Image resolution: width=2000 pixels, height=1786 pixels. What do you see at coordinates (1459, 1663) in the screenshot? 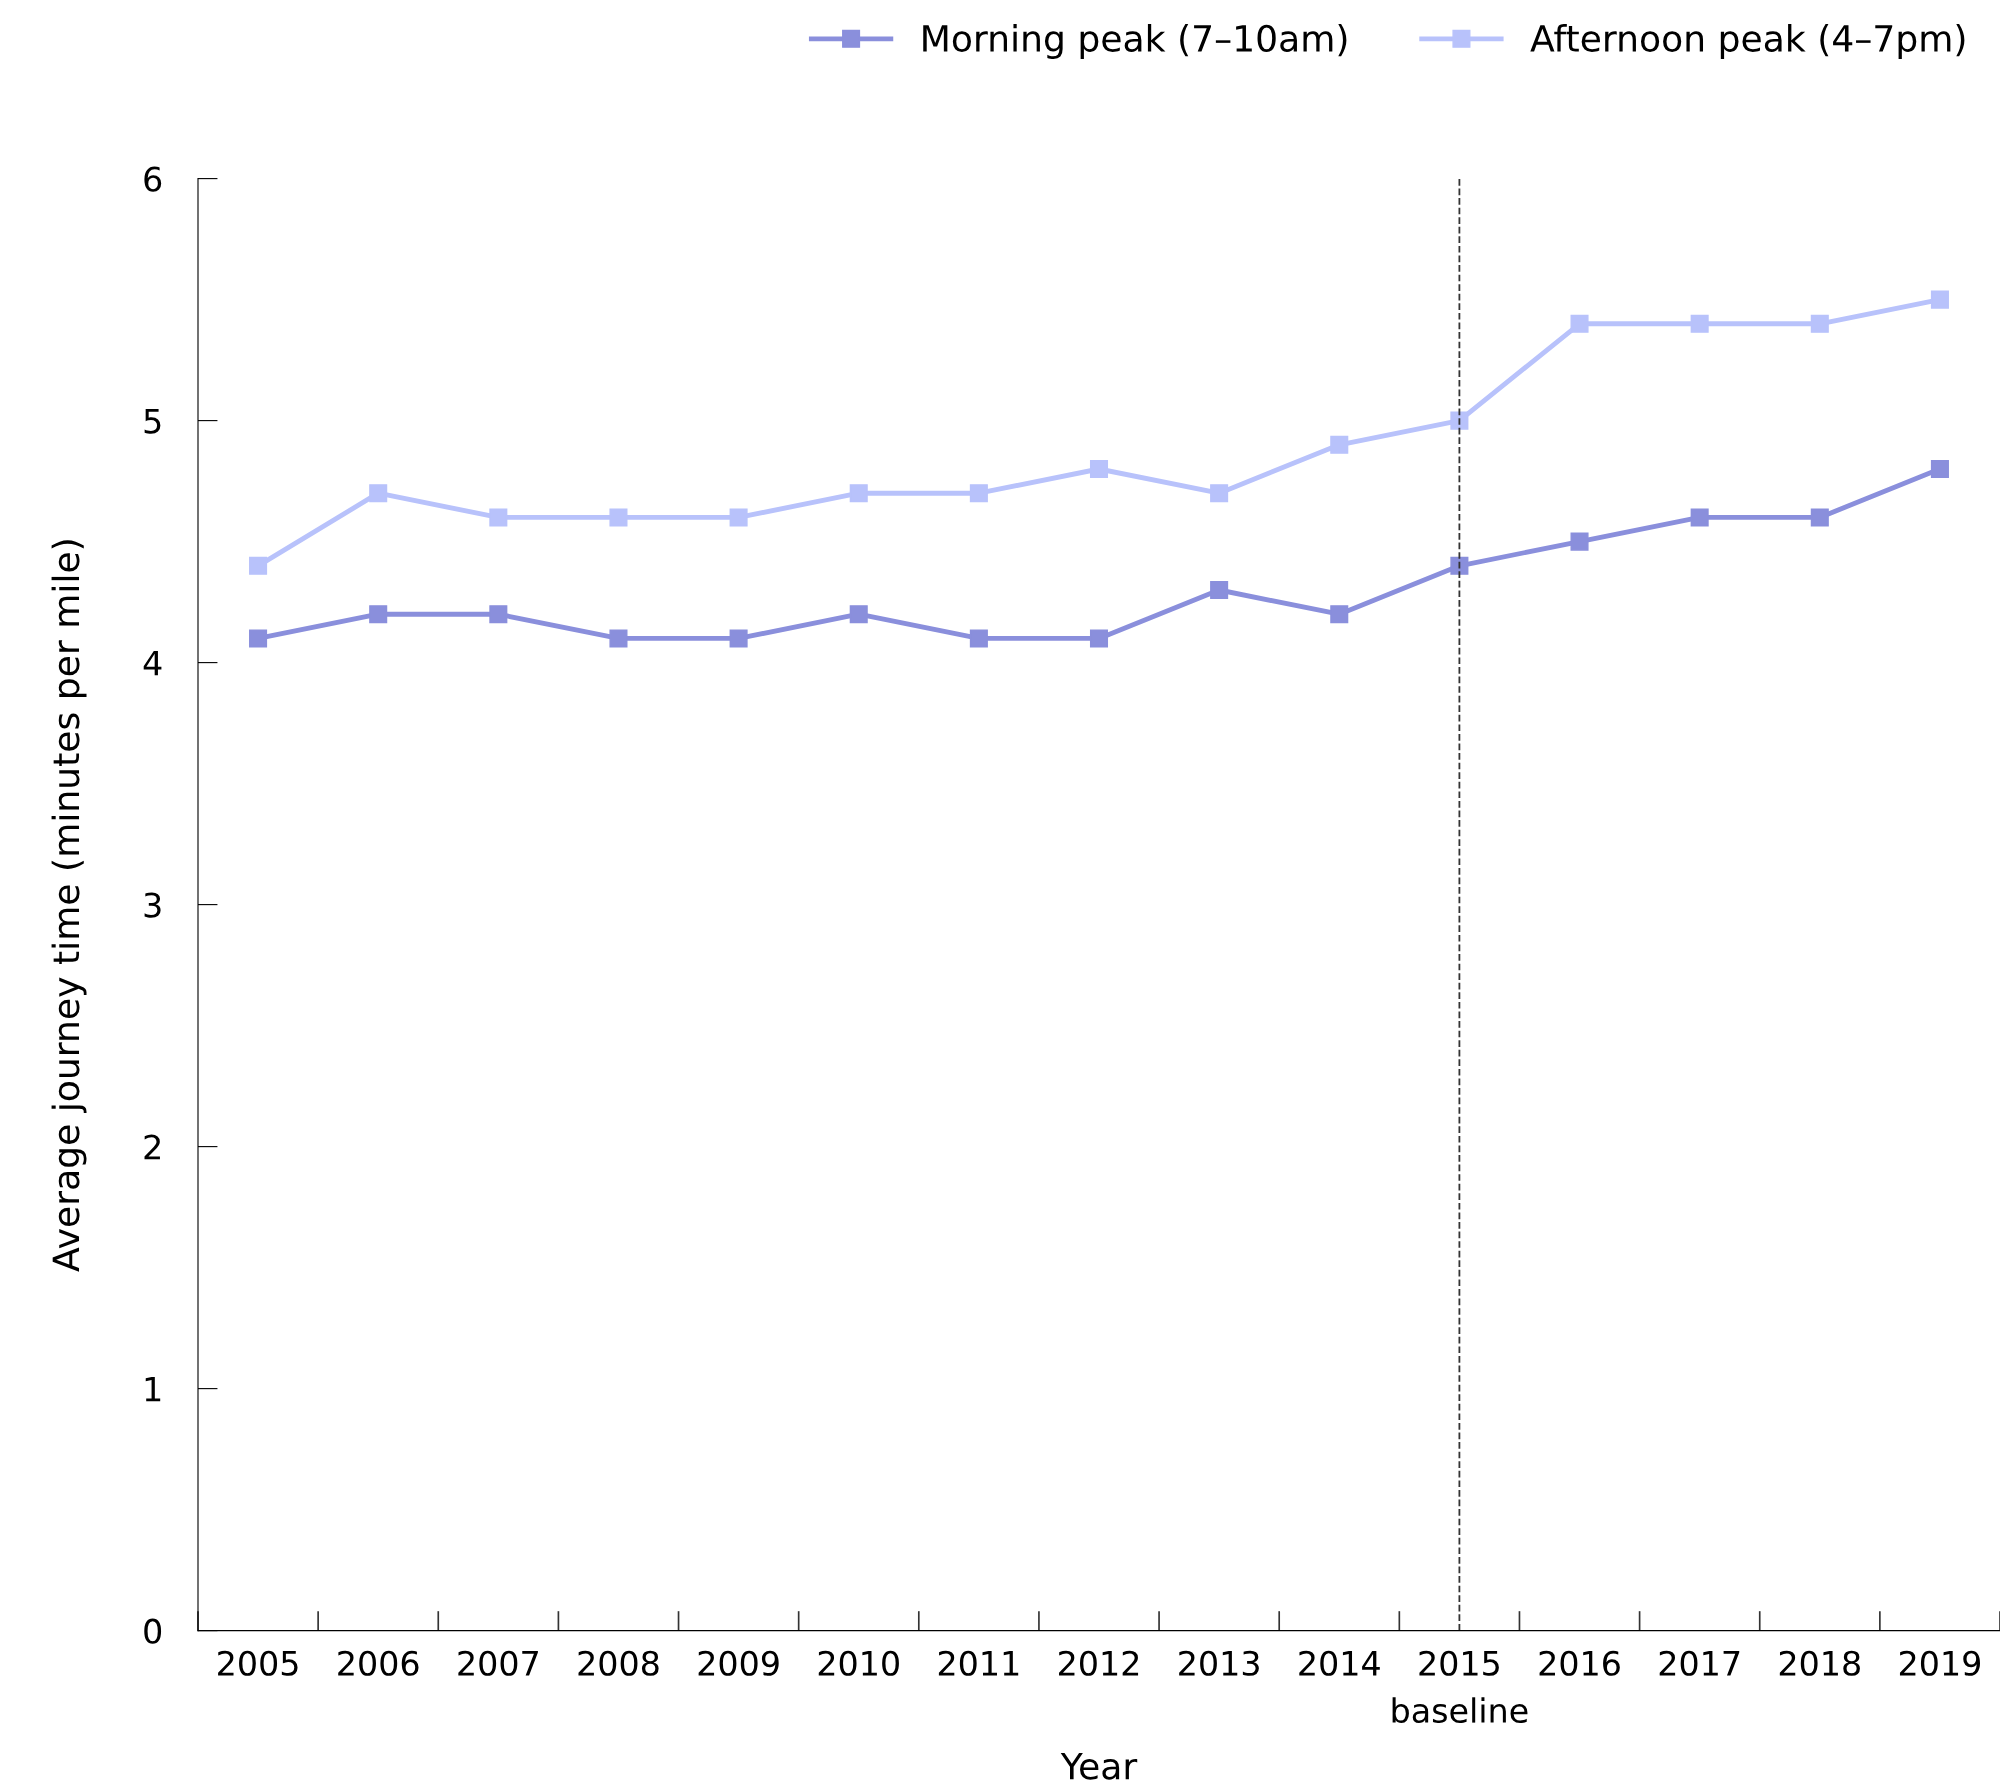
I see `x-tick-label: 2015` at bounding box center [1459, 1663].